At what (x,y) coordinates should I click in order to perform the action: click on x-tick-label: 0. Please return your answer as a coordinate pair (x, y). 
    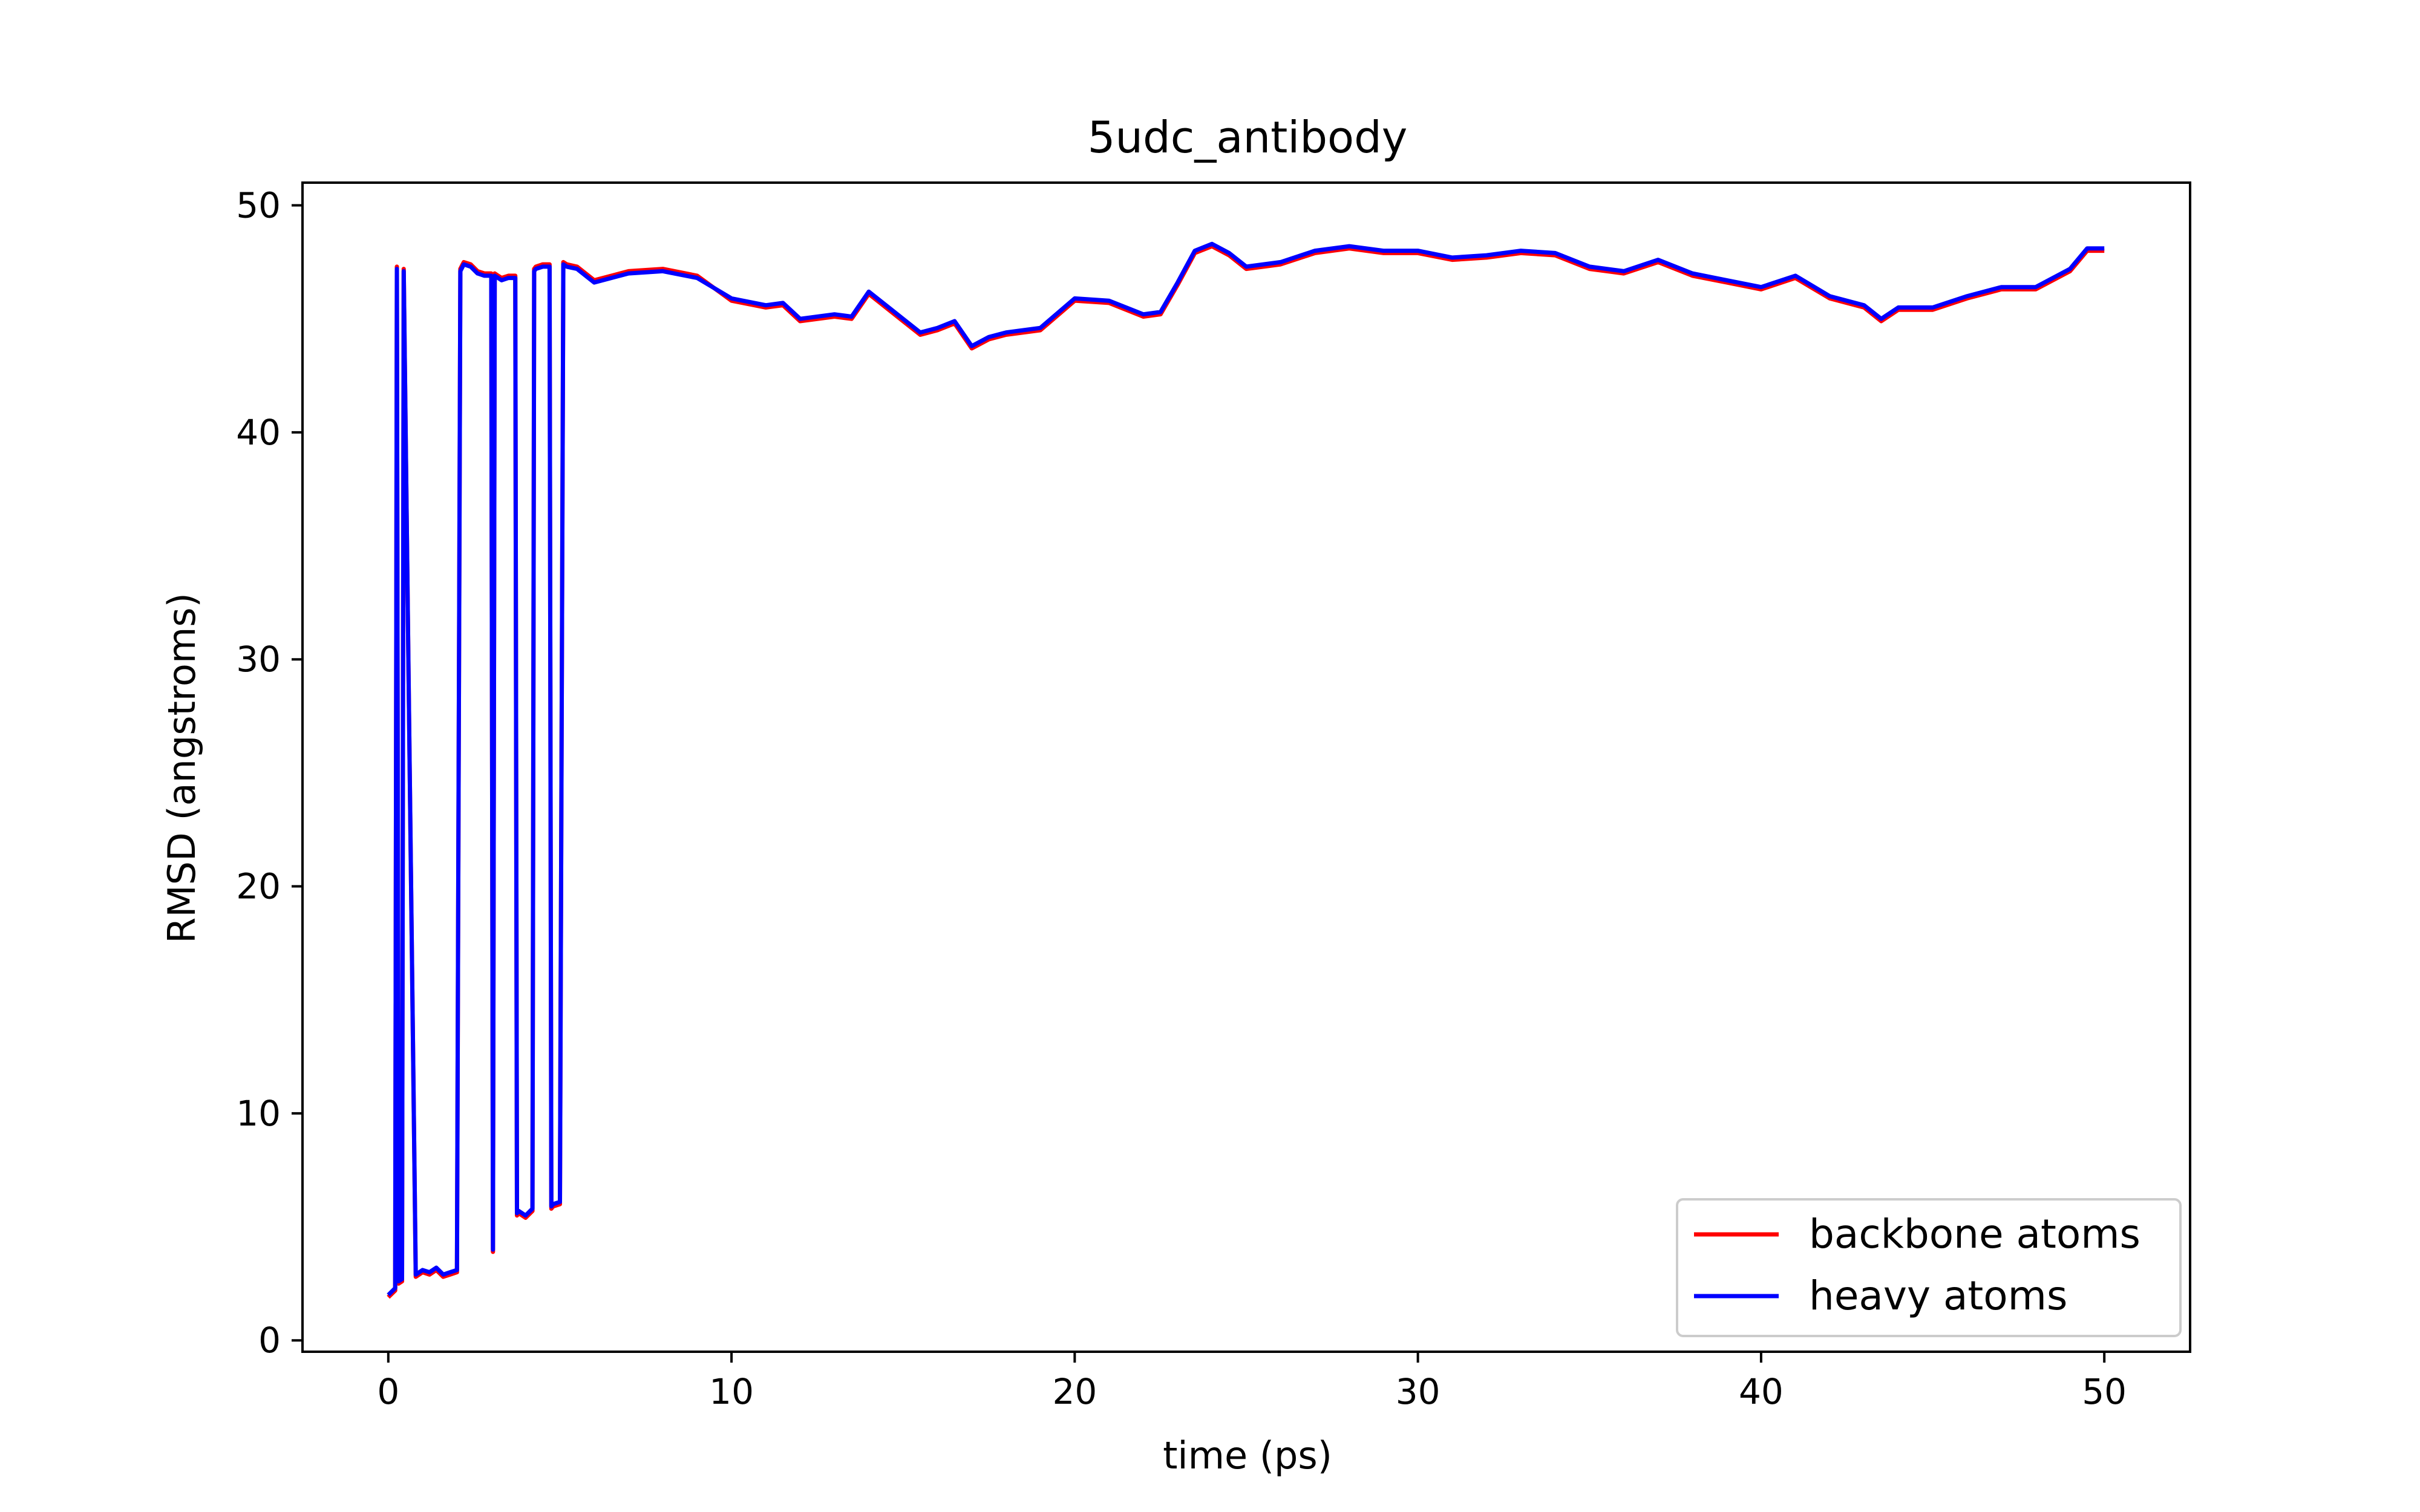
    Looking at the image, I should click on (388, 1391).